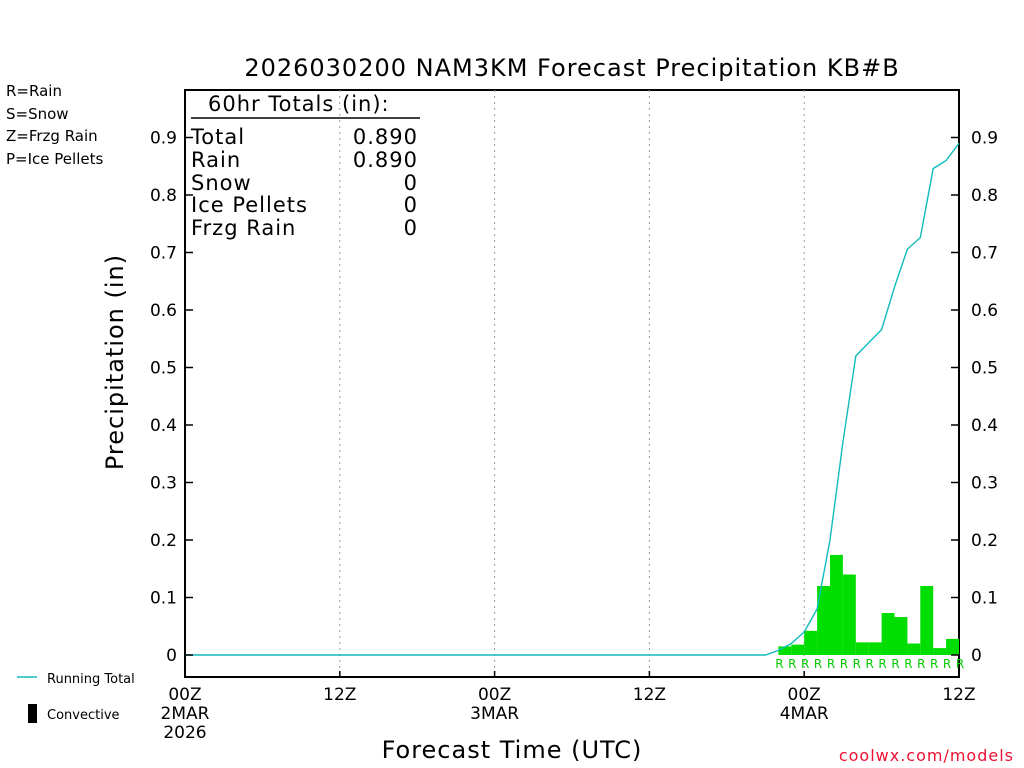 This screenshot has width=1024, height=768. What do you see at coordinates (249, 205) in the screenshot?
I see `totals-row-name: Ice Pellets` at bounding box center [249, 205].